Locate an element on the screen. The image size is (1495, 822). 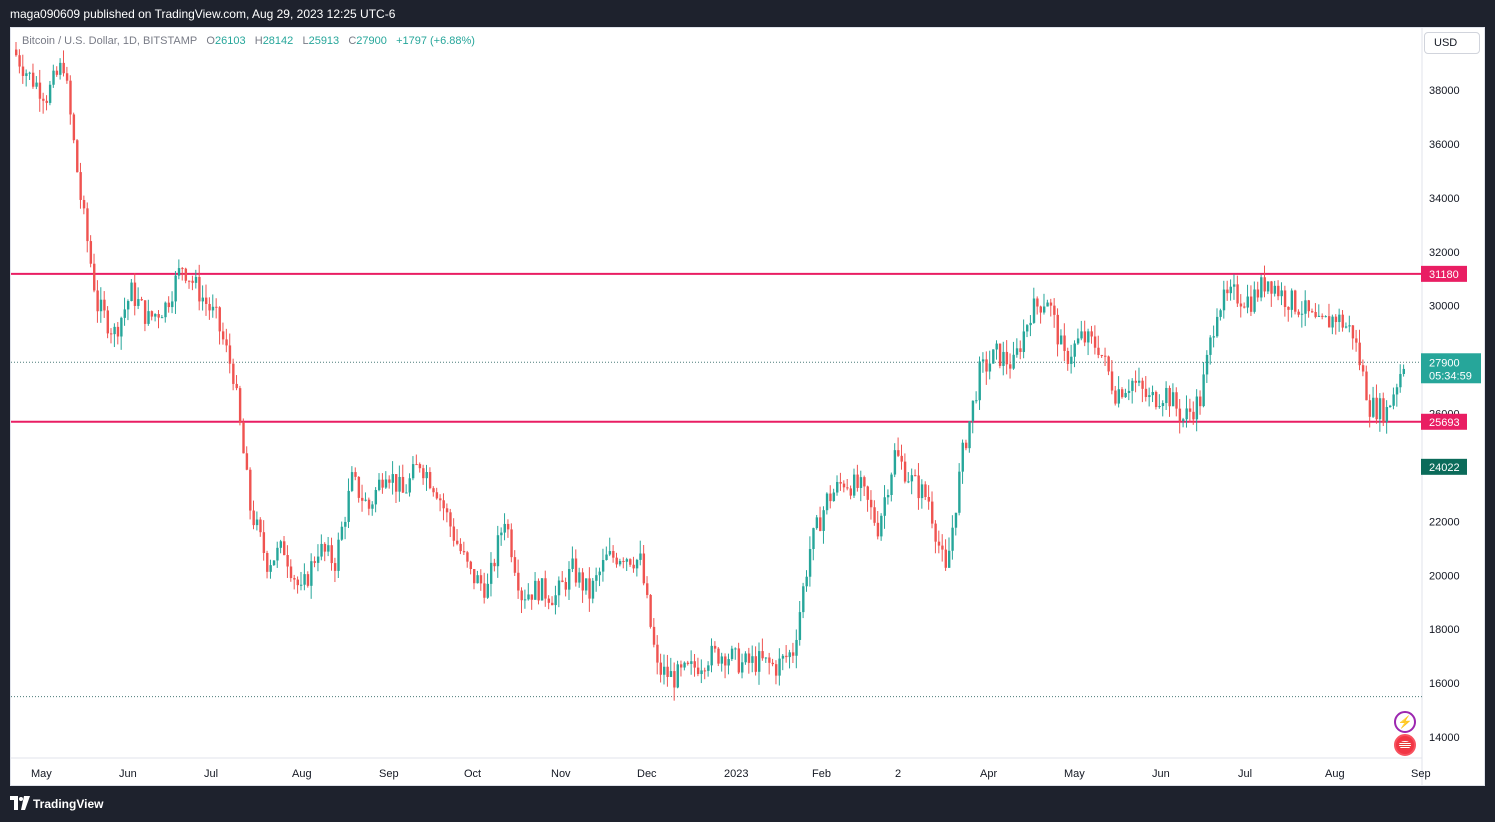
y-tick-label: 32000 is located at coordinates (1444, 253).